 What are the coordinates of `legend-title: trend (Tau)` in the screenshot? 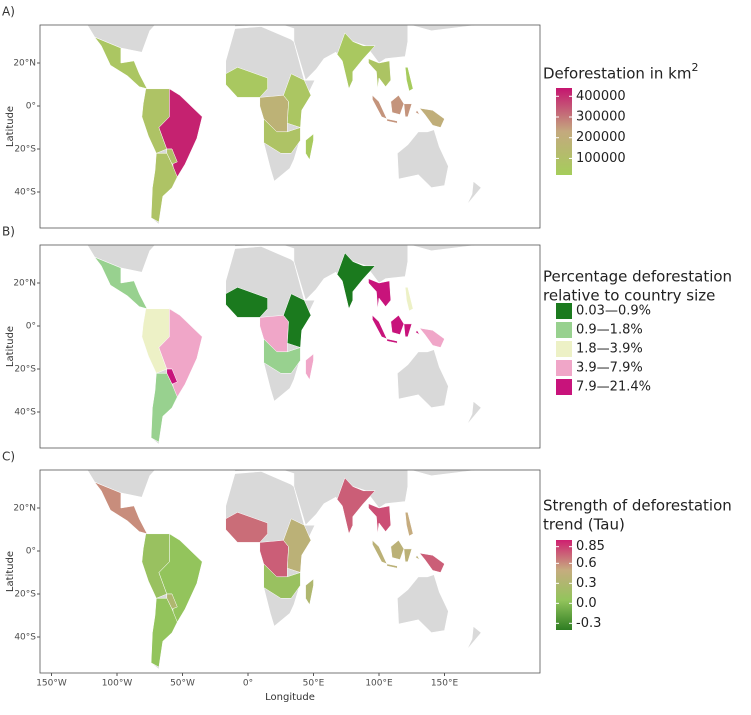 It's located at (584, 525).